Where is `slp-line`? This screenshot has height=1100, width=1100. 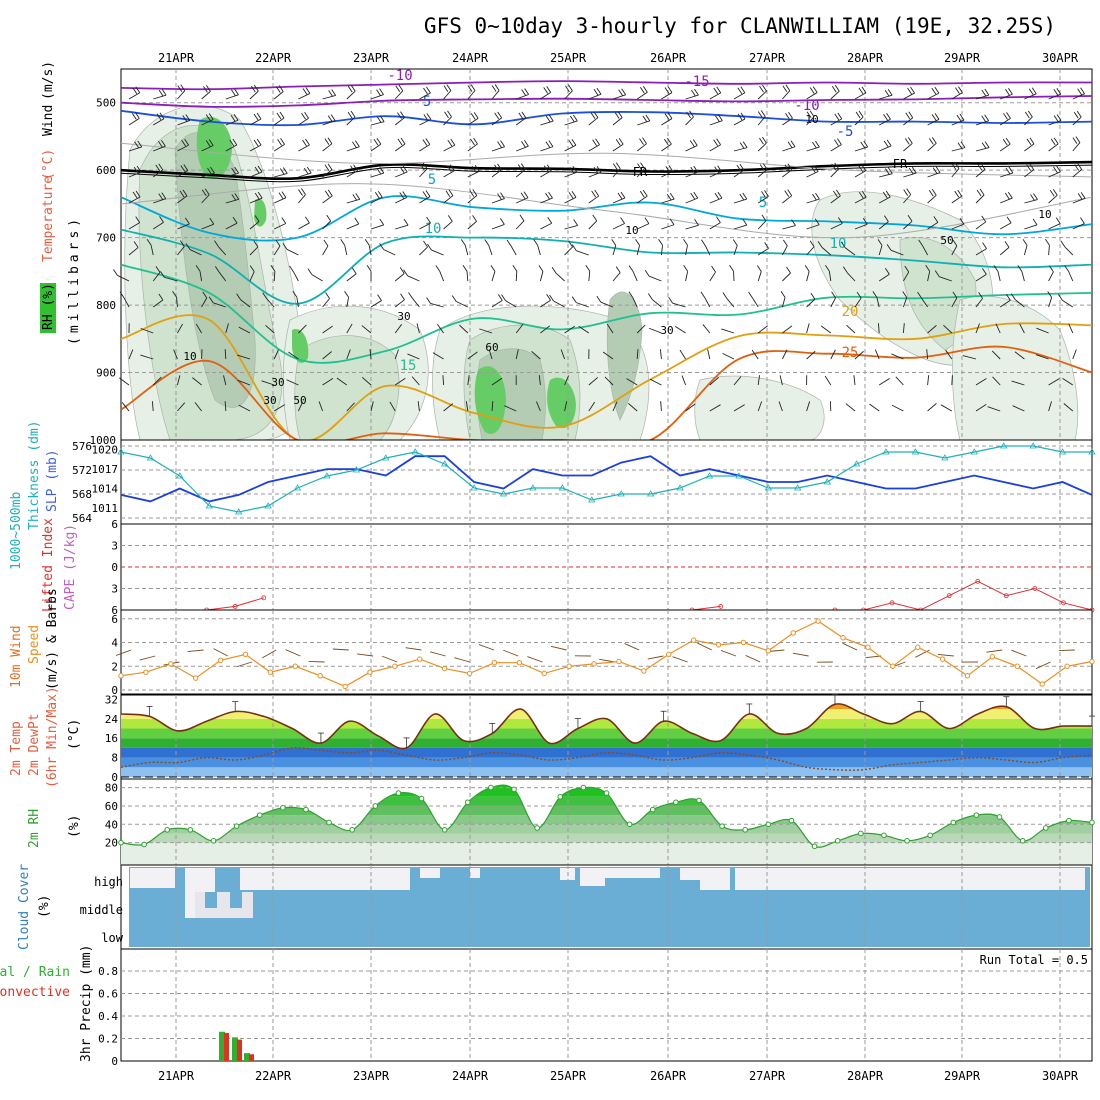
slp-line is located at coordinates (606, 479).